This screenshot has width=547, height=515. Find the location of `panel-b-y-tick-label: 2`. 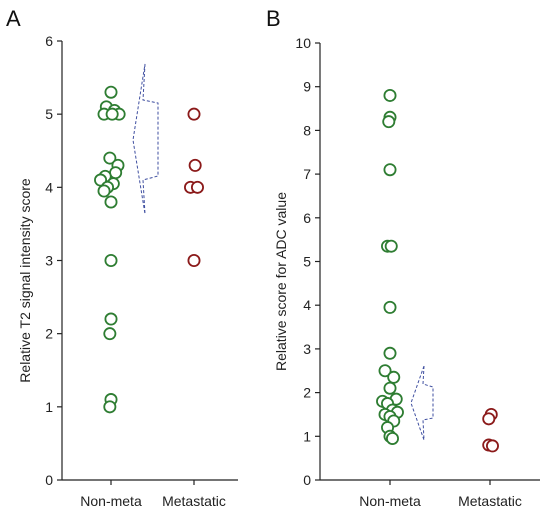

panel-b-y-tick-label: 2 is located at coordinates (307, 393).